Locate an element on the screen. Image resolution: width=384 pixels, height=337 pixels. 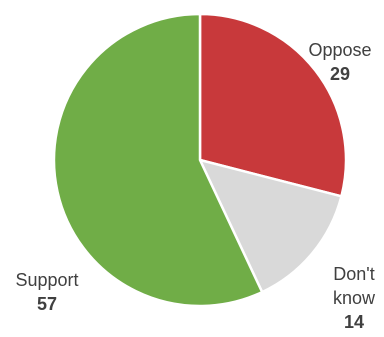
slice-category-label: Don't is located at coordinates (353, 274).